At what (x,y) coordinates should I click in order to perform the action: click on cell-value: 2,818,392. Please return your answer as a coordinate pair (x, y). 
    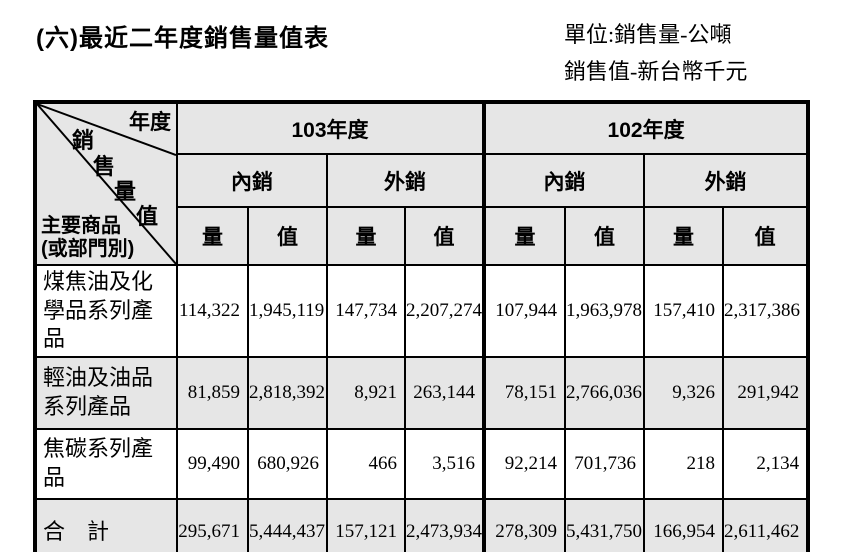
    Looking at the image, I should click on (287, 392).